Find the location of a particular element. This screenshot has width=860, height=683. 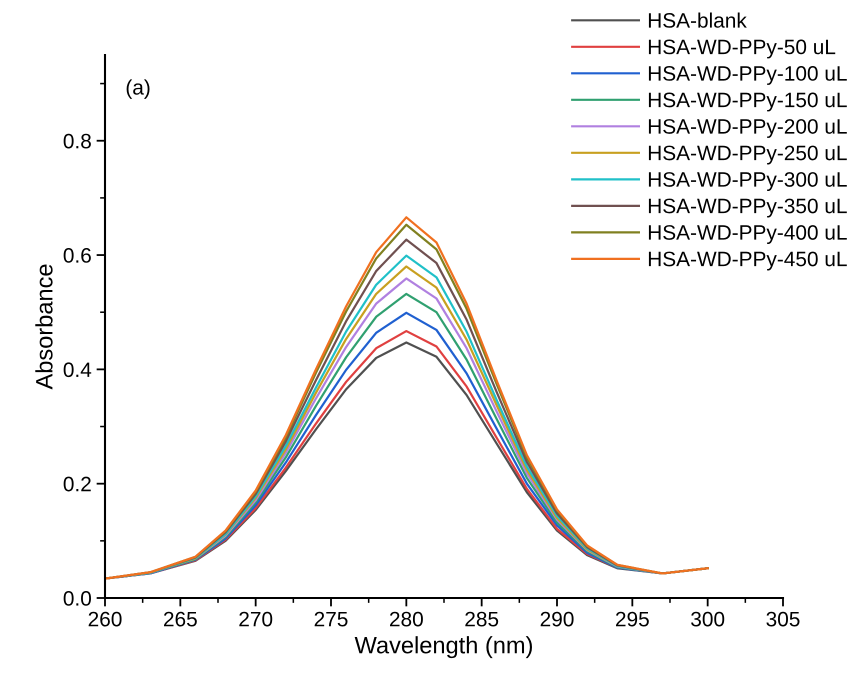

y-tick-label: 0.8 is located at coordinates (77, 141).